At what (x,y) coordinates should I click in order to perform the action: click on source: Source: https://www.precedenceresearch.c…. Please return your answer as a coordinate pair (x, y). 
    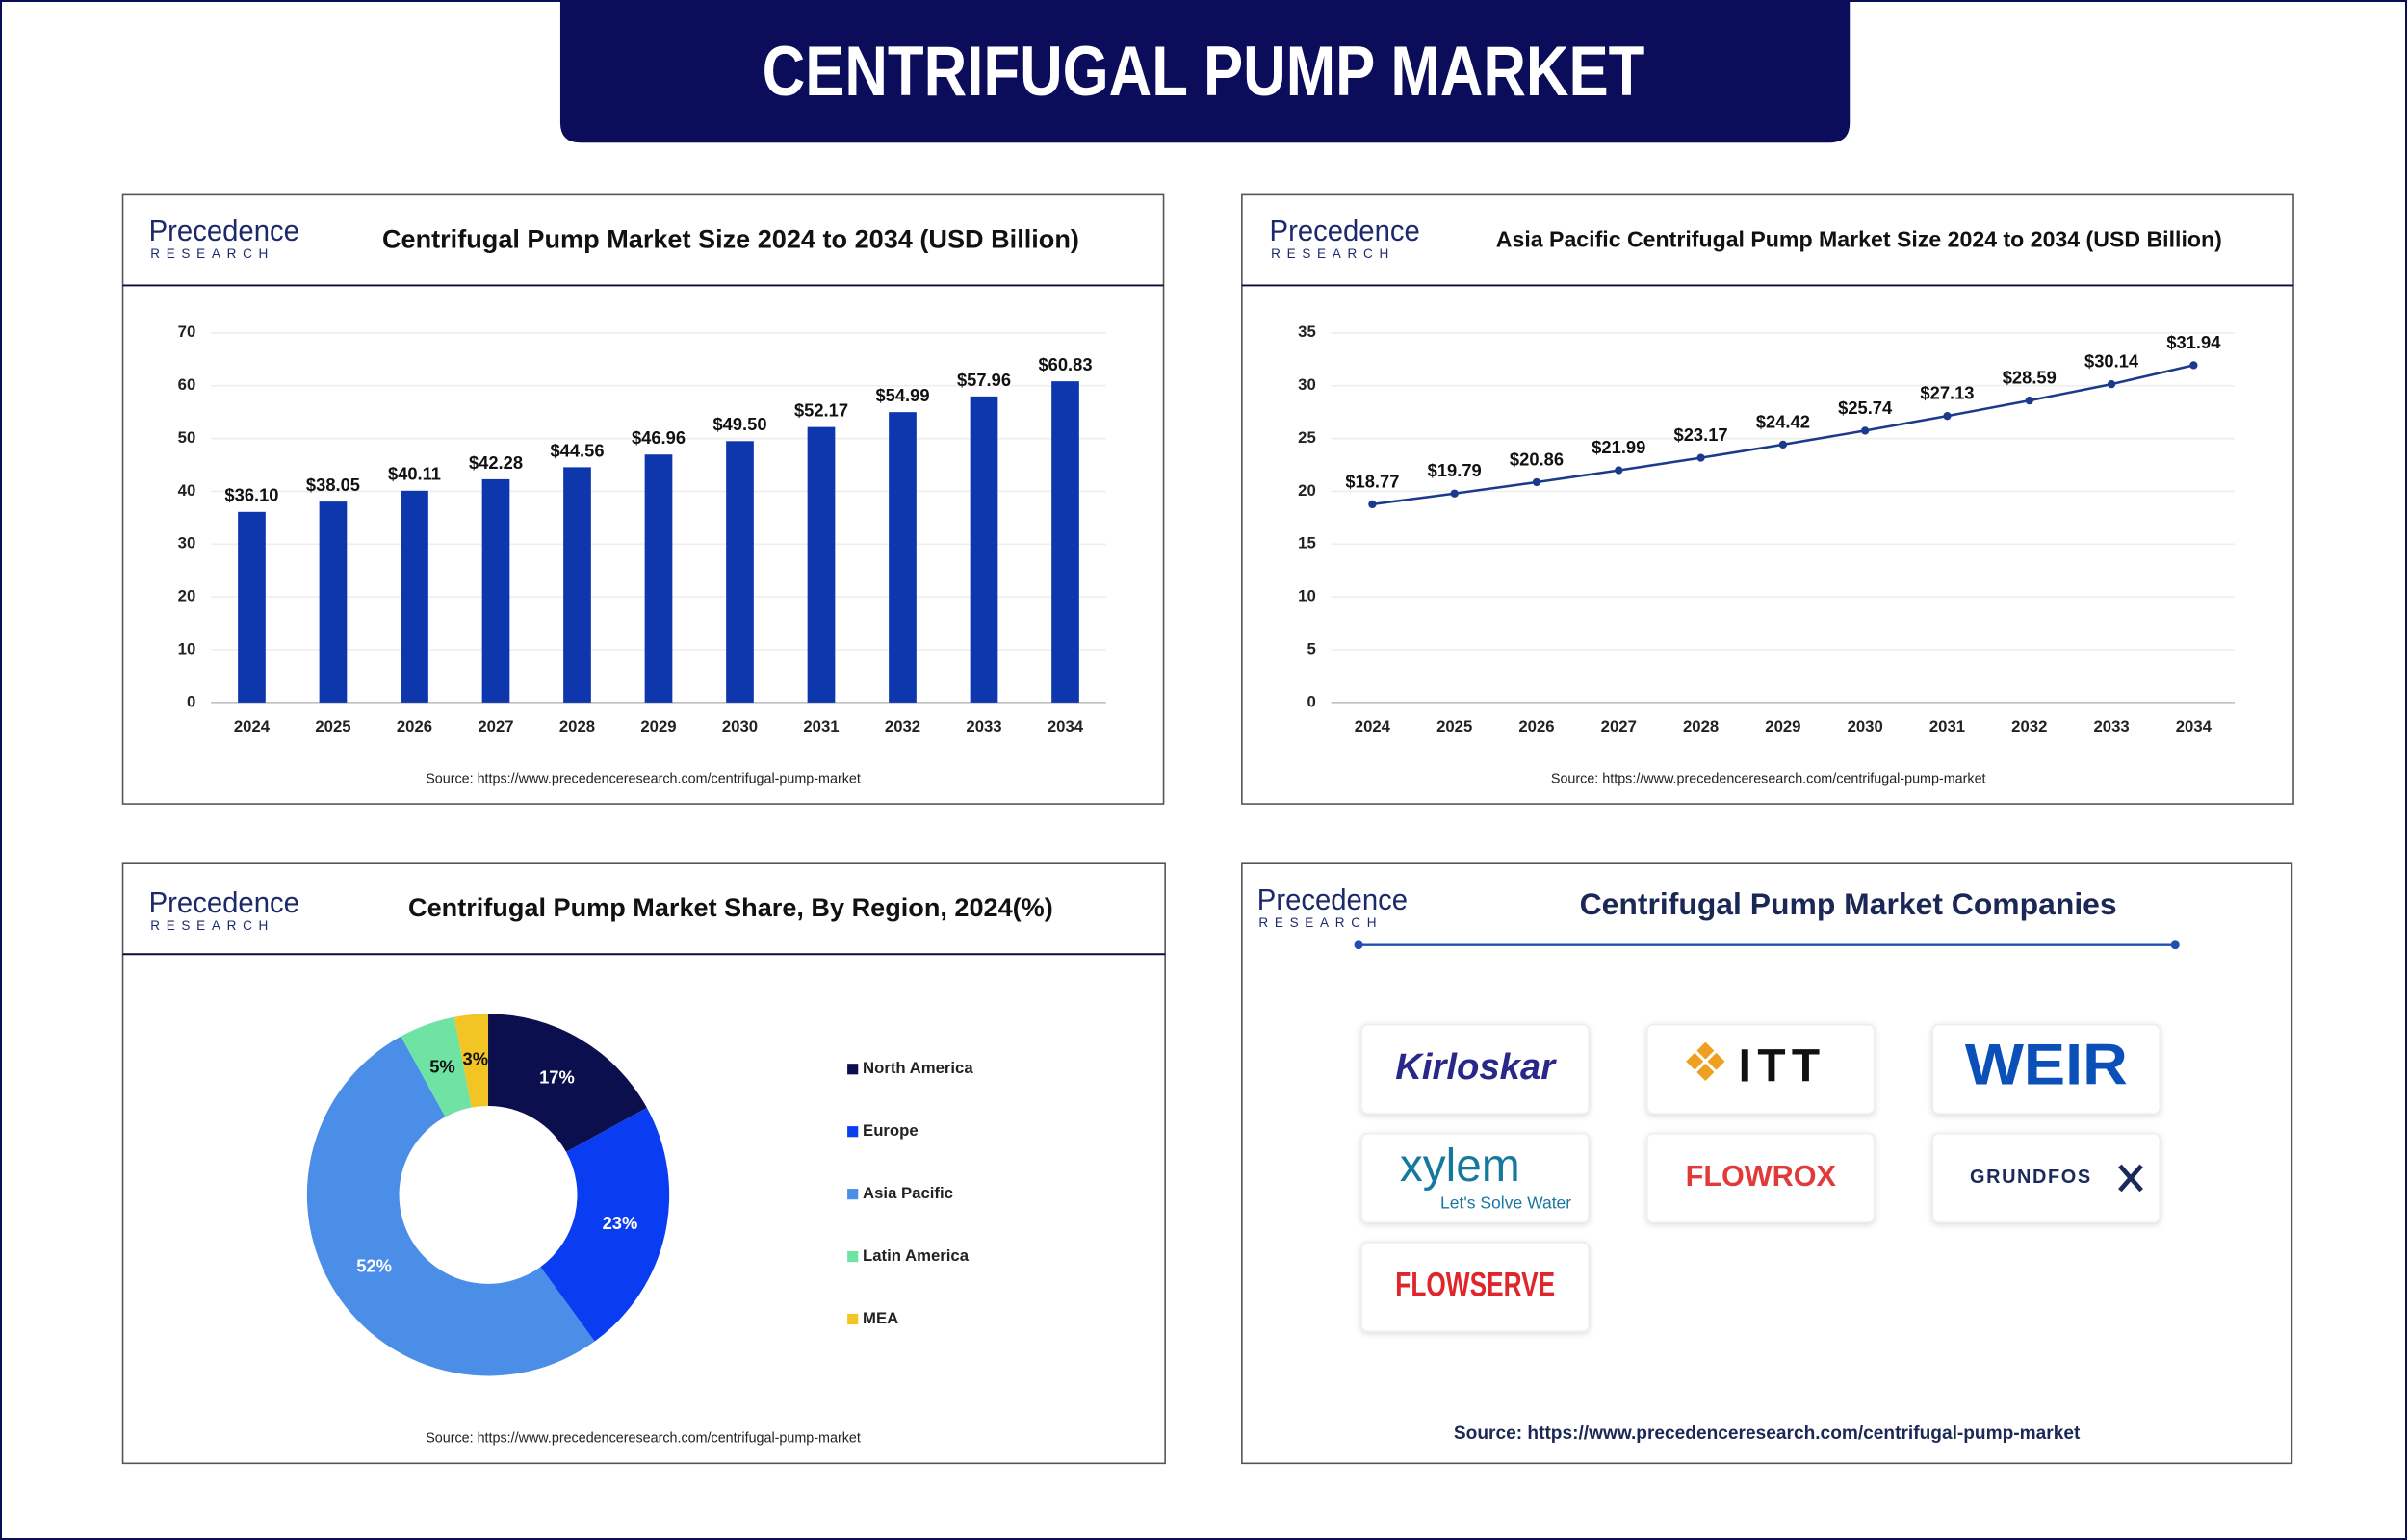
    Looking at the image, I should click on (643, 778).